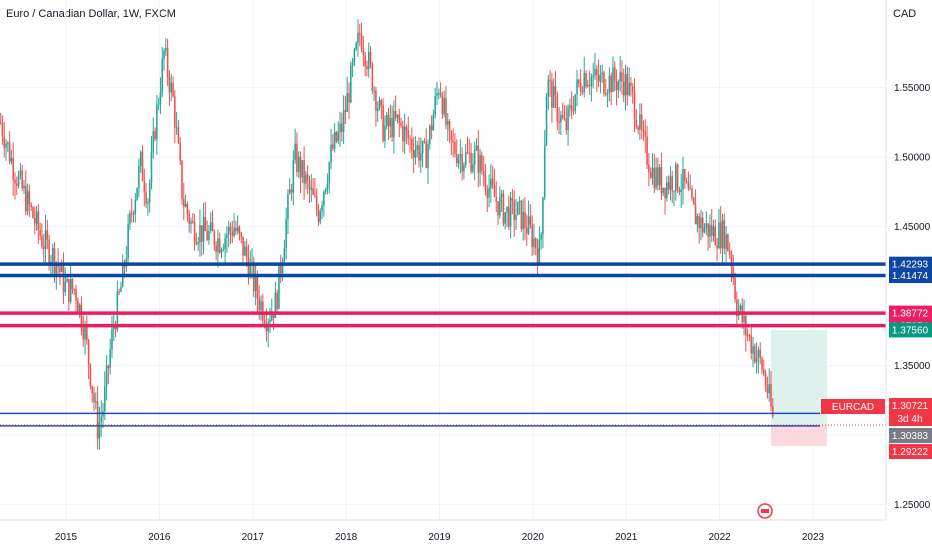 Image resolution: width=932 pixels, height=550 pixels. Describe the element at coordinates (799, 435) in the screenshot. I see `stop-loss-zone` at that location.